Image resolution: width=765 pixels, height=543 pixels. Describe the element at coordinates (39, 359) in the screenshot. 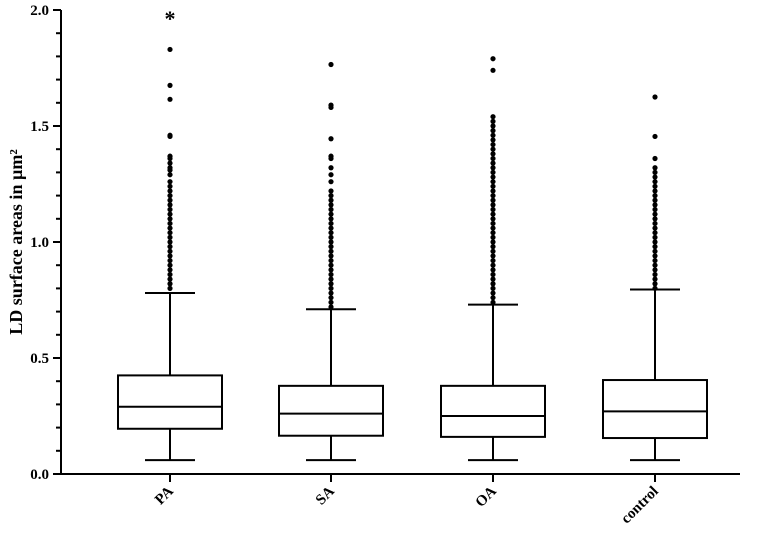

I see `y-tick-label: 0.5` at that location.